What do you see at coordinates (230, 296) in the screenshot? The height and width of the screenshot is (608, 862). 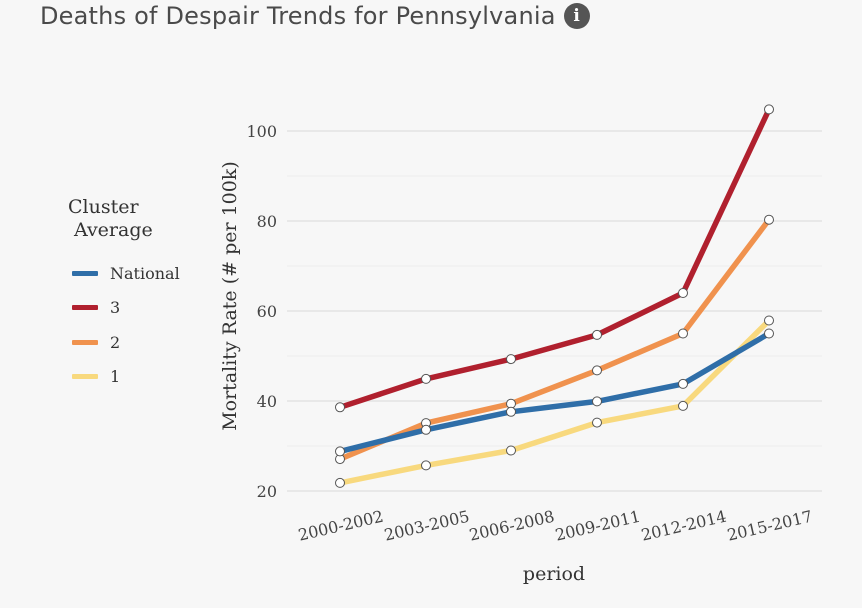 I see `y-axis-title: Mortality Rate (# per 100k)` at bounding box center [230, 296].